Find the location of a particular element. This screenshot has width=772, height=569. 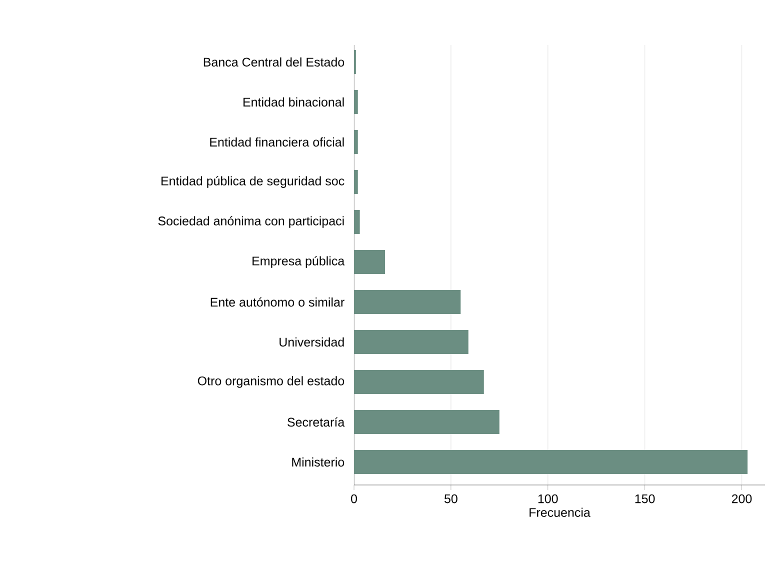

y-tick-label: Entidad pública de seguridad soc is located at coordinates (253, 182).